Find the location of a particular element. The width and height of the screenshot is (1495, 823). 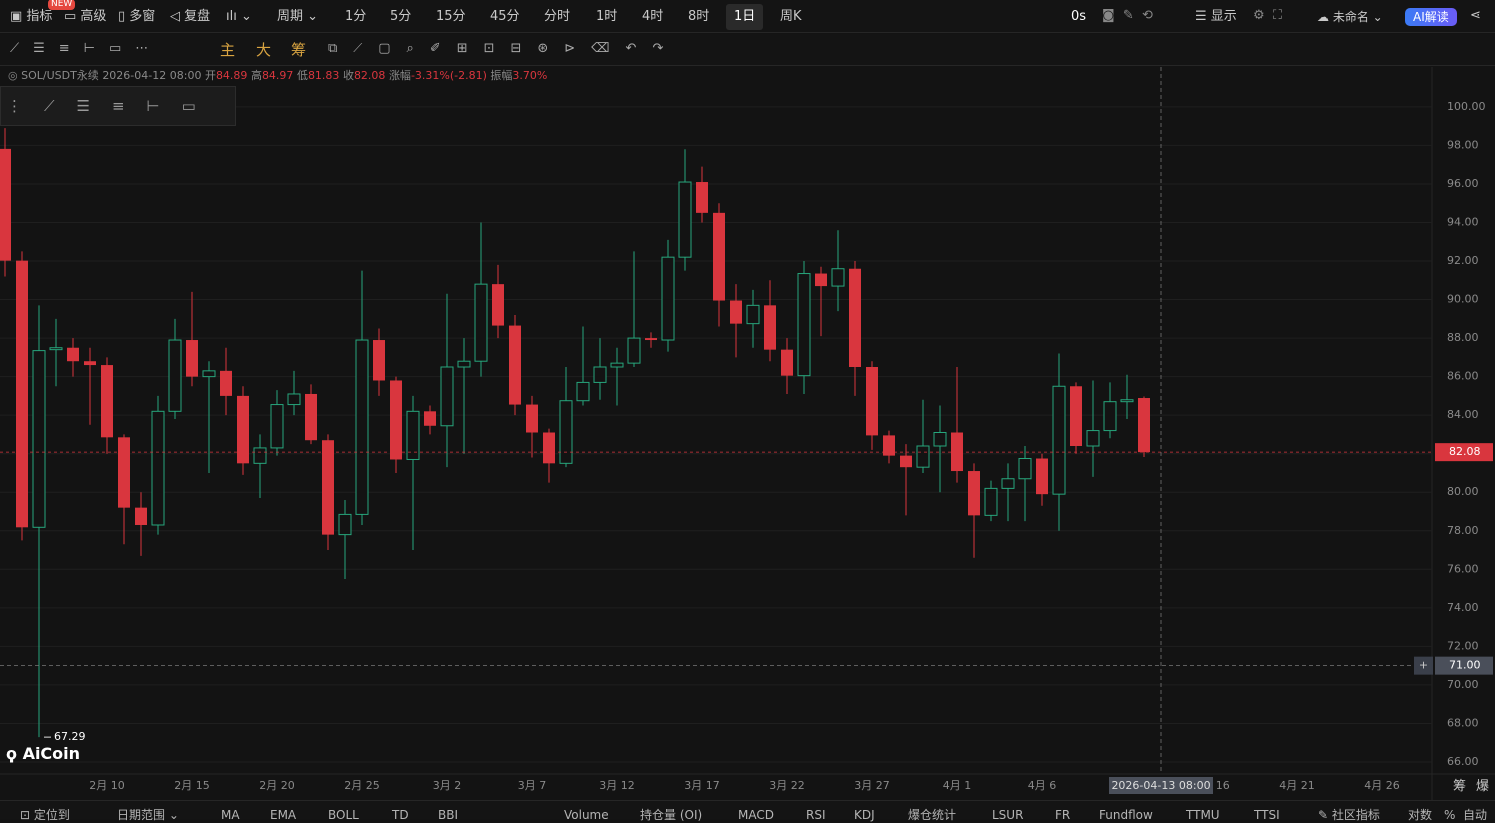

y-tick-label: 80.00 is located at coordinates (1463, 491).